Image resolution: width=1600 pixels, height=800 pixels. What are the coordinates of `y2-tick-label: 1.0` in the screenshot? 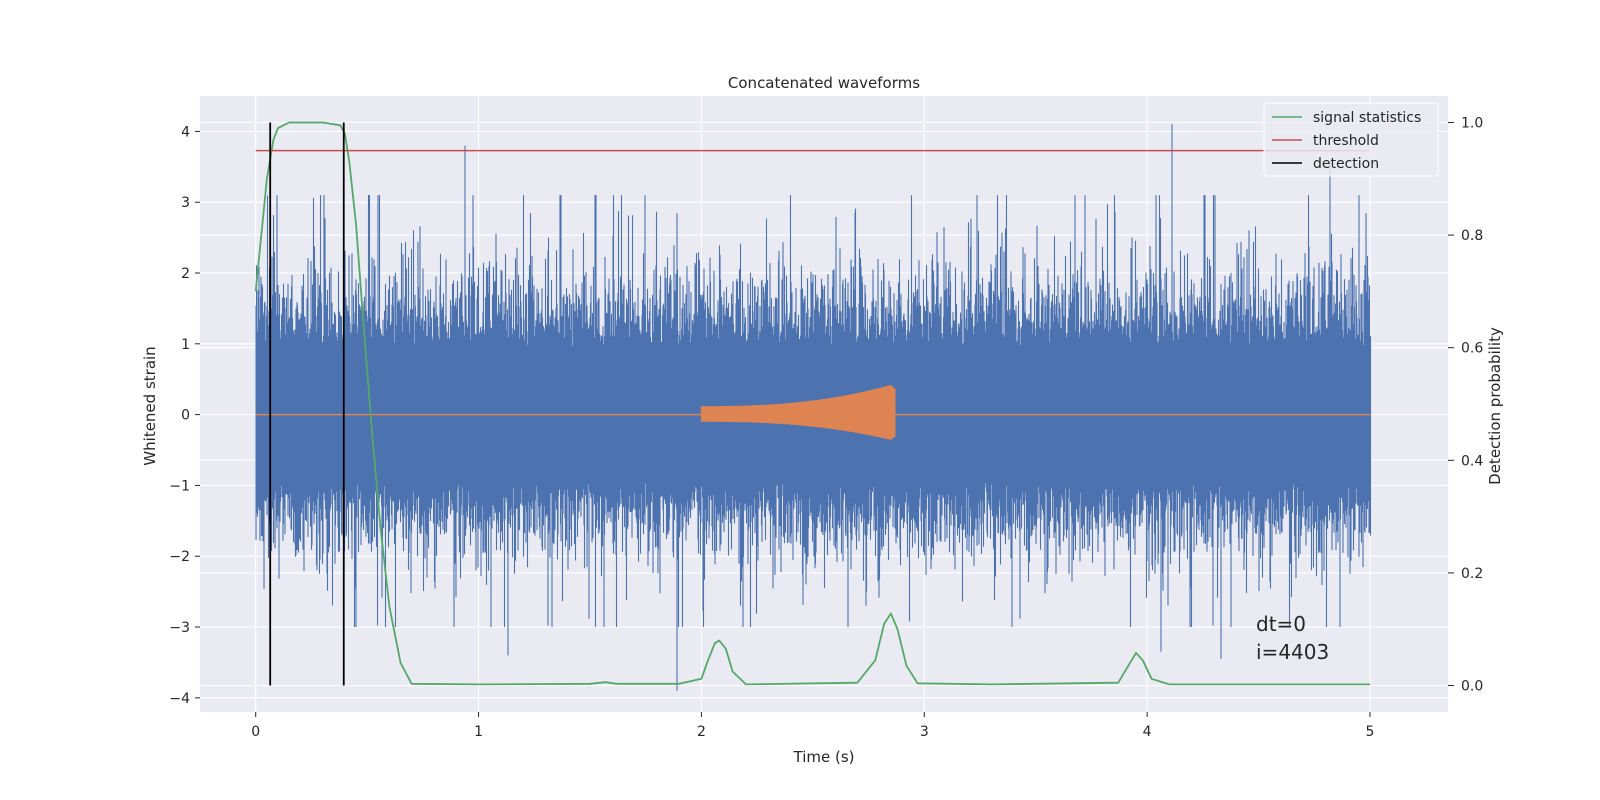 It's located at (1472, 123).